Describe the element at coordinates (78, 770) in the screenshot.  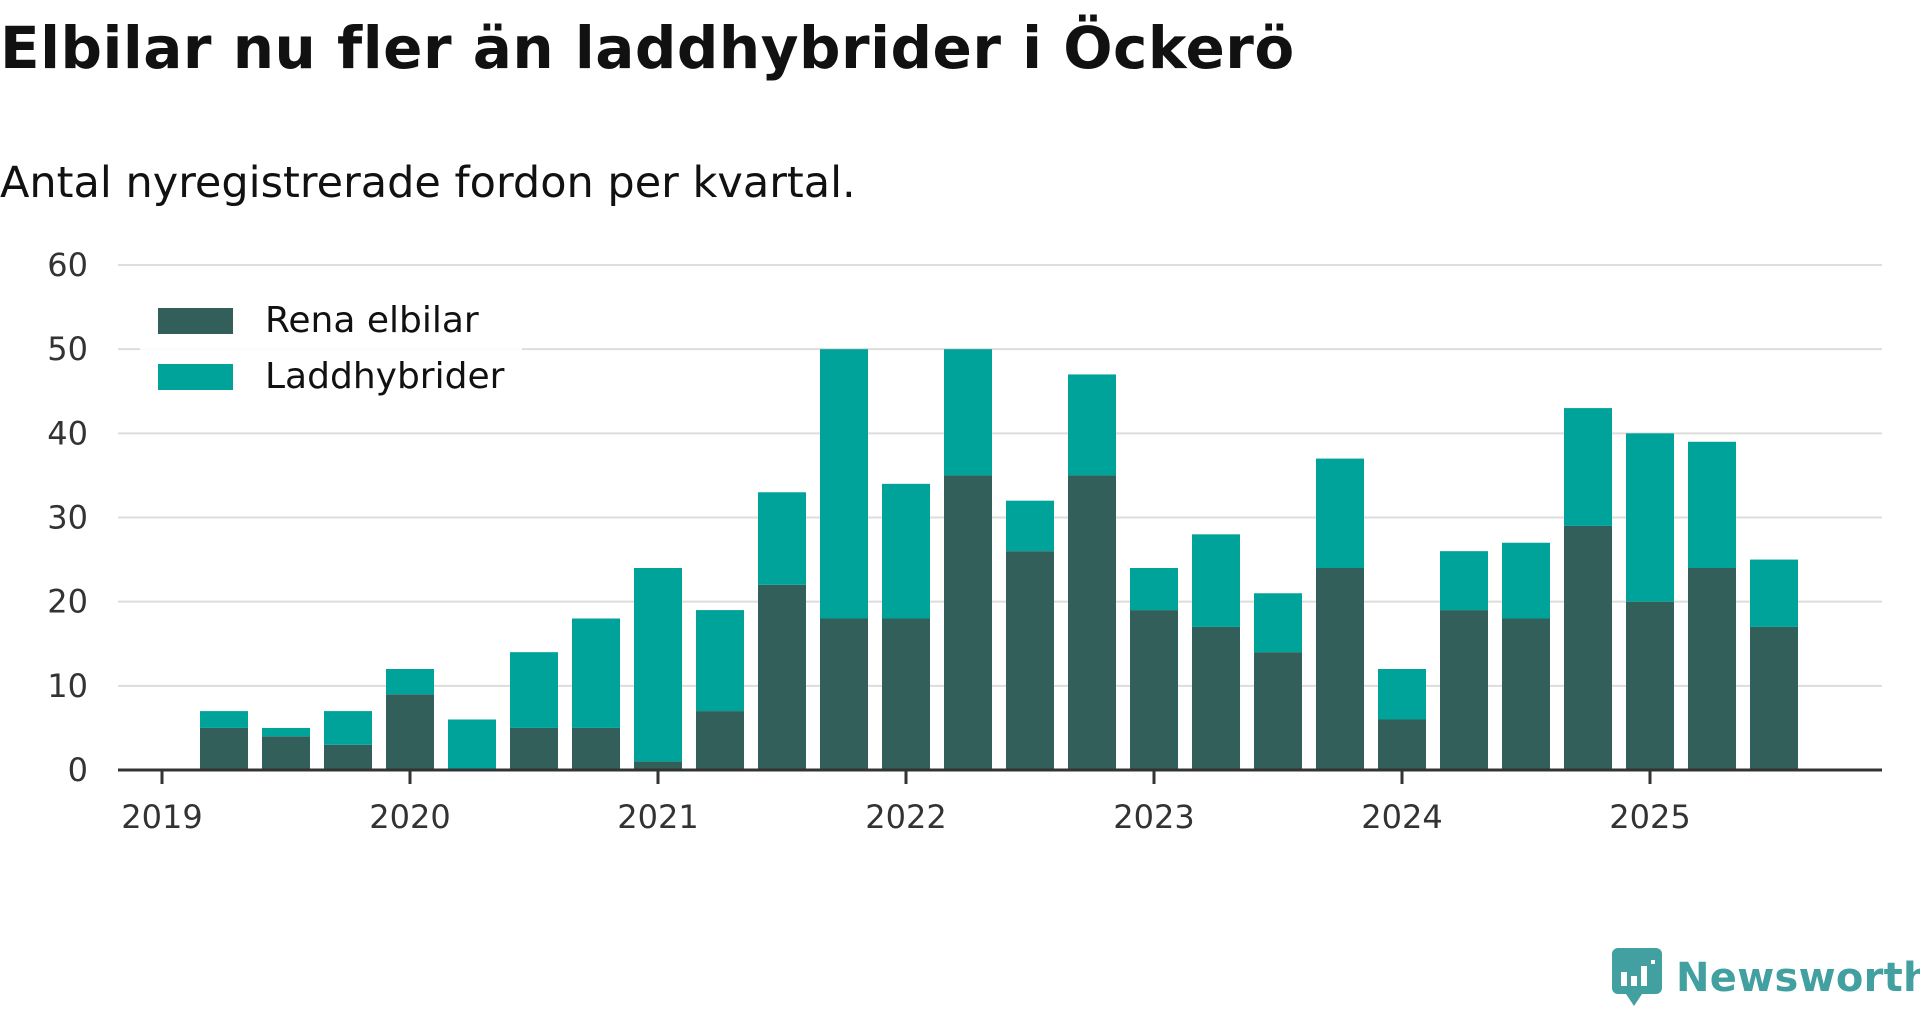
I see `y-tick-label: 0` at that location.